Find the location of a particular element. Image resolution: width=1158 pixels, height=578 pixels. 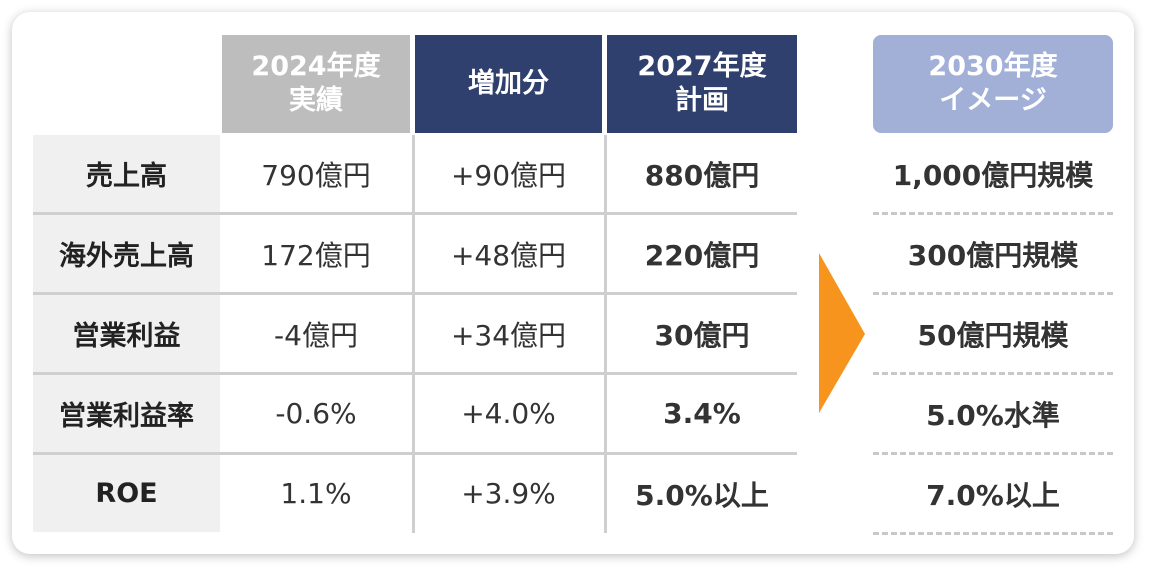

column-header: 2030年度 イメージ is located at coordinates (993, 84).